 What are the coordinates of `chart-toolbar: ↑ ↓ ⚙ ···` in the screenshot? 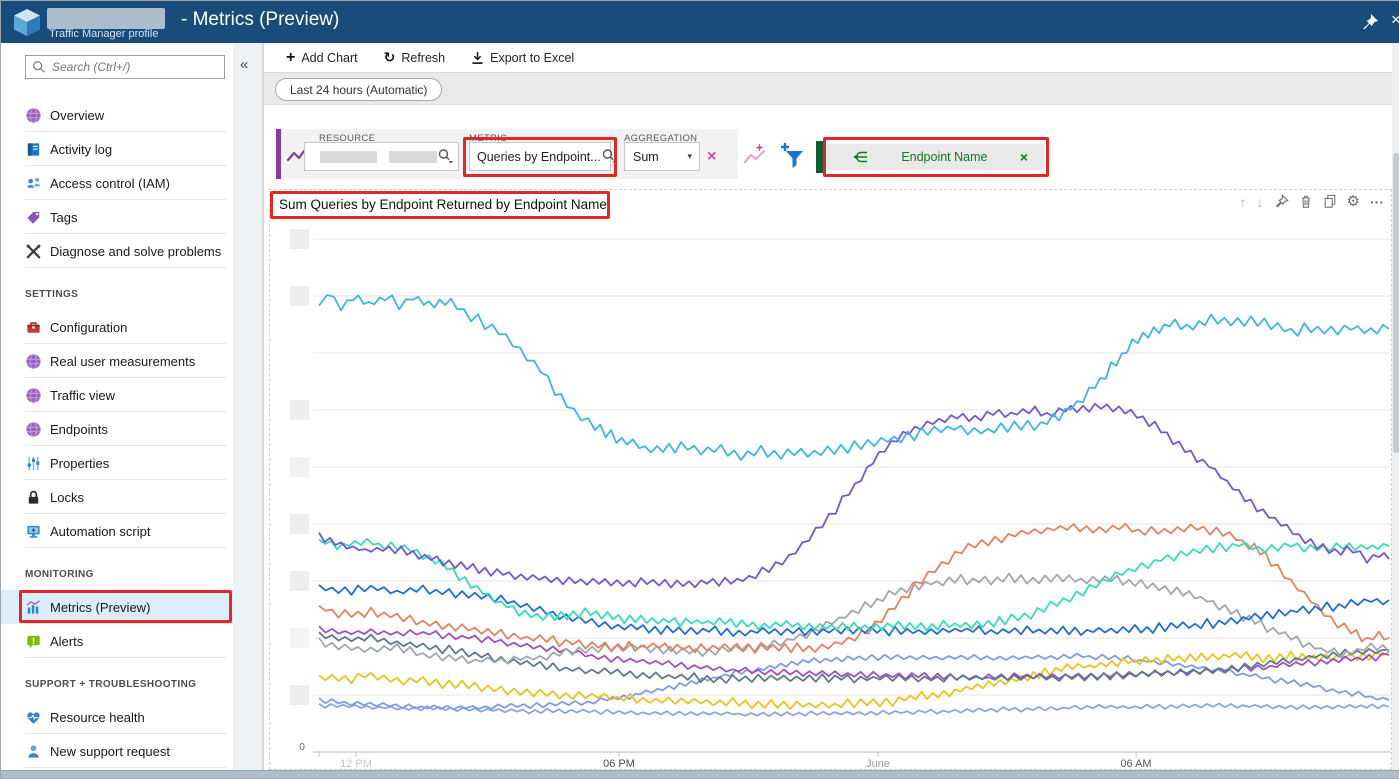 It's located at (1312, 201).